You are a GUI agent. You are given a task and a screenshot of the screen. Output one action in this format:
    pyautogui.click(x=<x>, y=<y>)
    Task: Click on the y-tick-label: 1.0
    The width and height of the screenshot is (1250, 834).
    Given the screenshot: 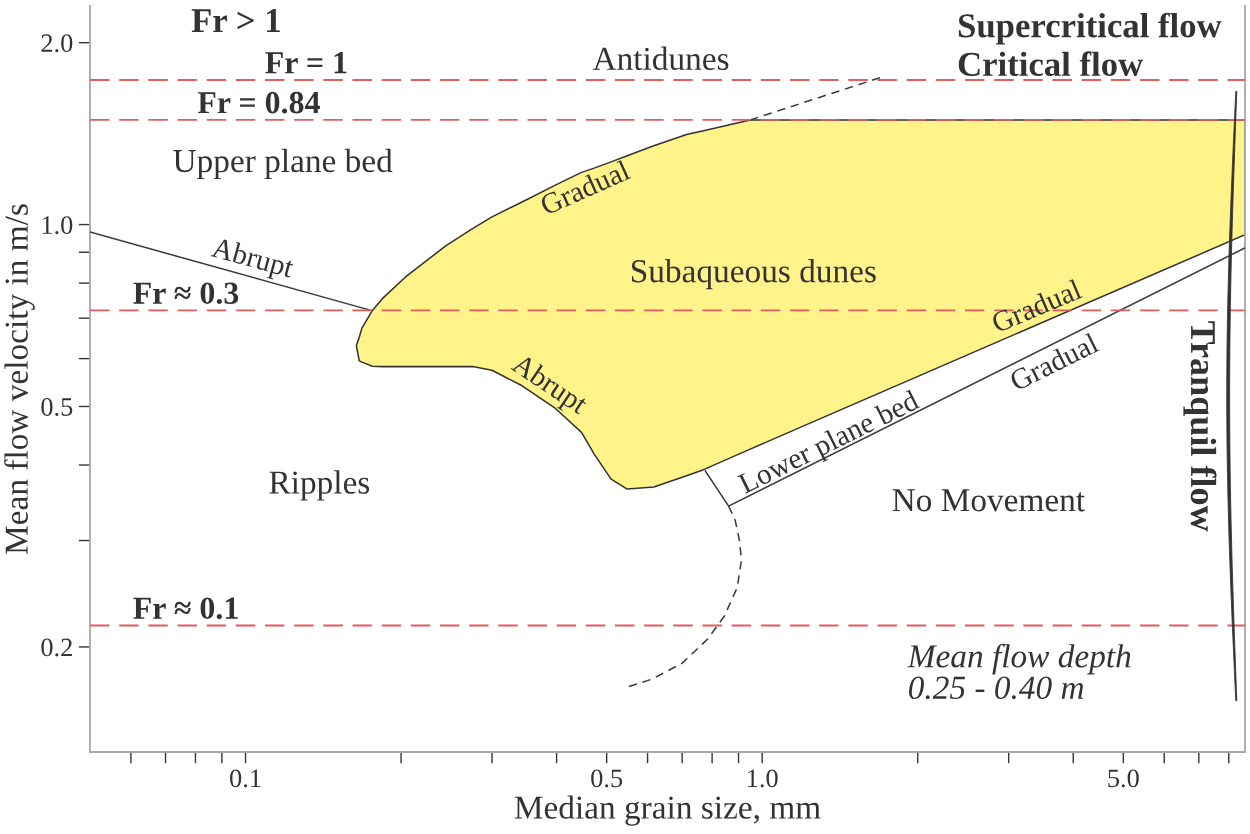 What is the action you would take?
    pyautogui.click(x=57, y=225)
    